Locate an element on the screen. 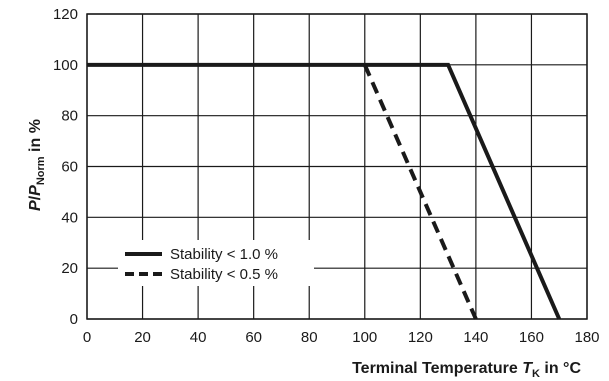 The height and width of the screenshot is (381, 609). y-tick-label: 20 is located at coordinates (69, 268).